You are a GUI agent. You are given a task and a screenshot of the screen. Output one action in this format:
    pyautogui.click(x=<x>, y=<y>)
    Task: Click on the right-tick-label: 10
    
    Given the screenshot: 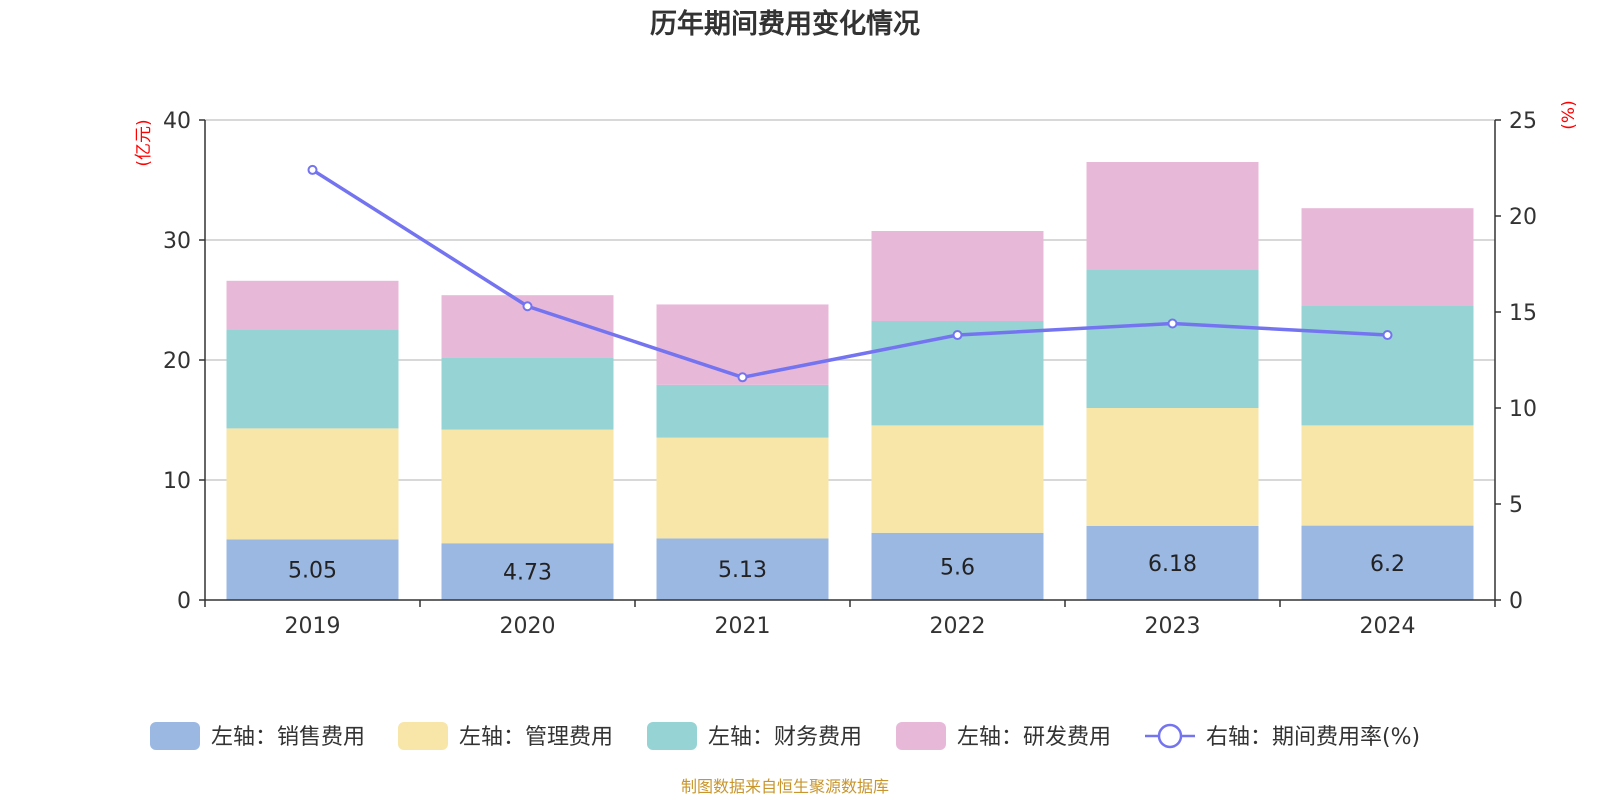 What is the action you would take?
    pyautogui.click(x=1523, y=409)
    